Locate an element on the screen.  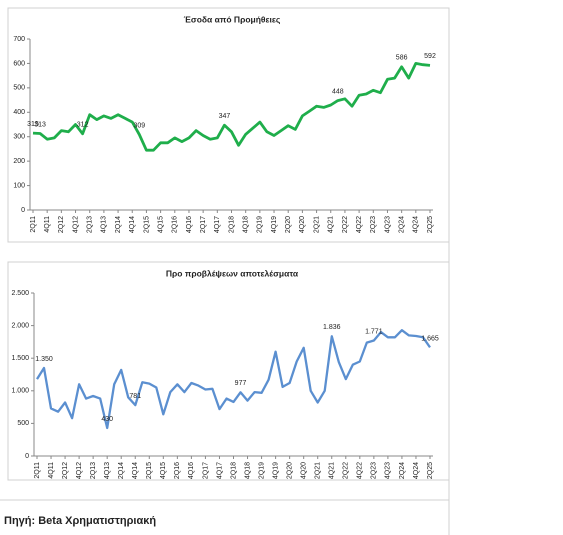
data-label: 430 is located at coordinates (107, 419).